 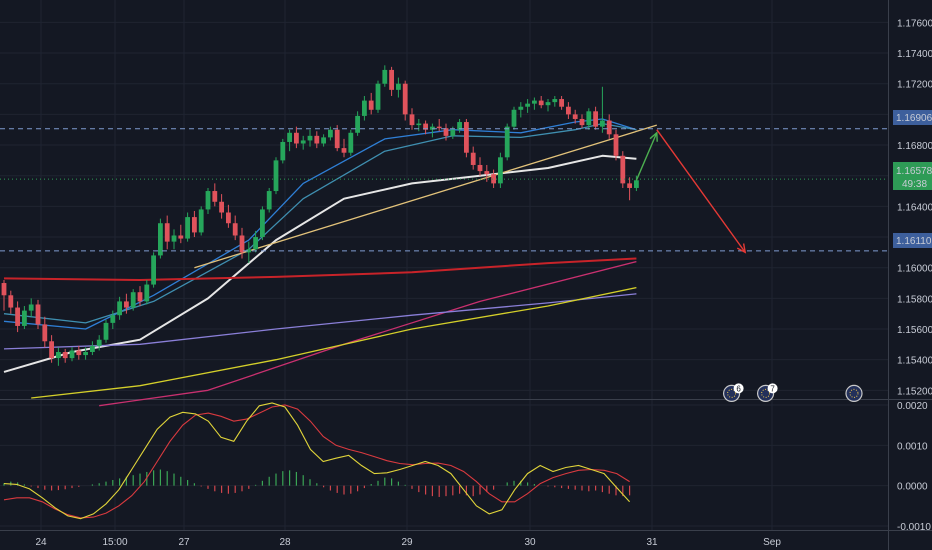 What do you see at coordinates (914, 85) in the screenshot?
I see `price-tick-label: 1.17200` at bounding box center [914, 85].